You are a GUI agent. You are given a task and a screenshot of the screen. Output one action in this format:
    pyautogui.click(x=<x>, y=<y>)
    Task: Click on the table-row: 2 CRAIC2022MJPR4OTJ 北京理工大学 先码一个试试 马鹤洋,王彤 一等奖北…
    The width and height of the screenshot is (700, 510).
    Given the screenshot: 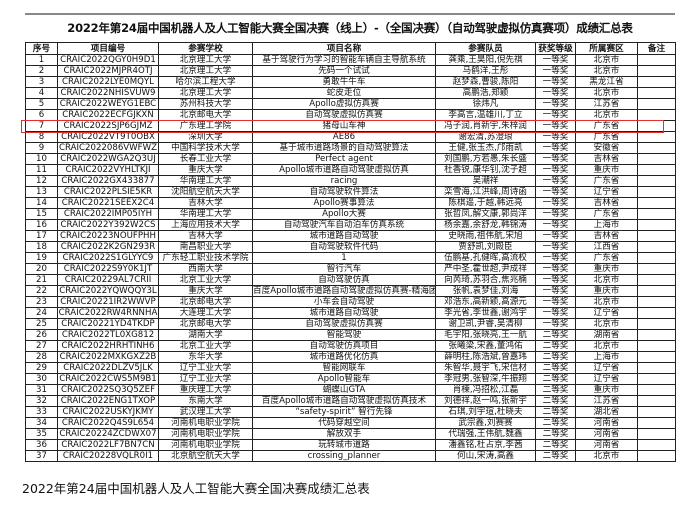 What is the action you would take?
    pyautogui.click(x=350, y=71)
    